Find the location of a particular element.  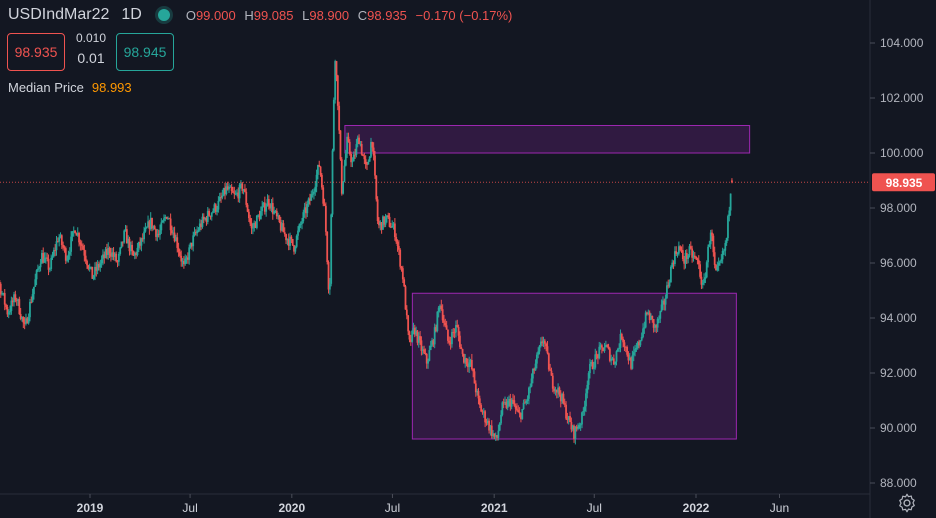

sell-button: 98.935 is located at coordinates (36, 52).